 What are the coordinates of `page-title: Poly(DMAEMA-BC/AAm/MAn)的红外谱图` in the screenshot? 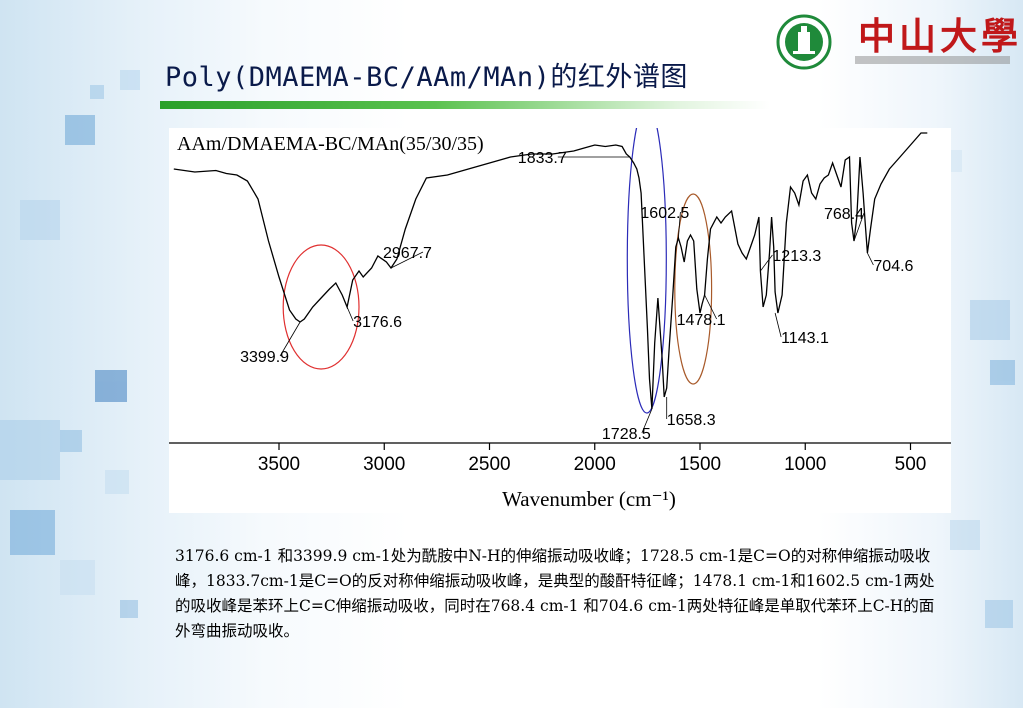 It's located at (426, 77).